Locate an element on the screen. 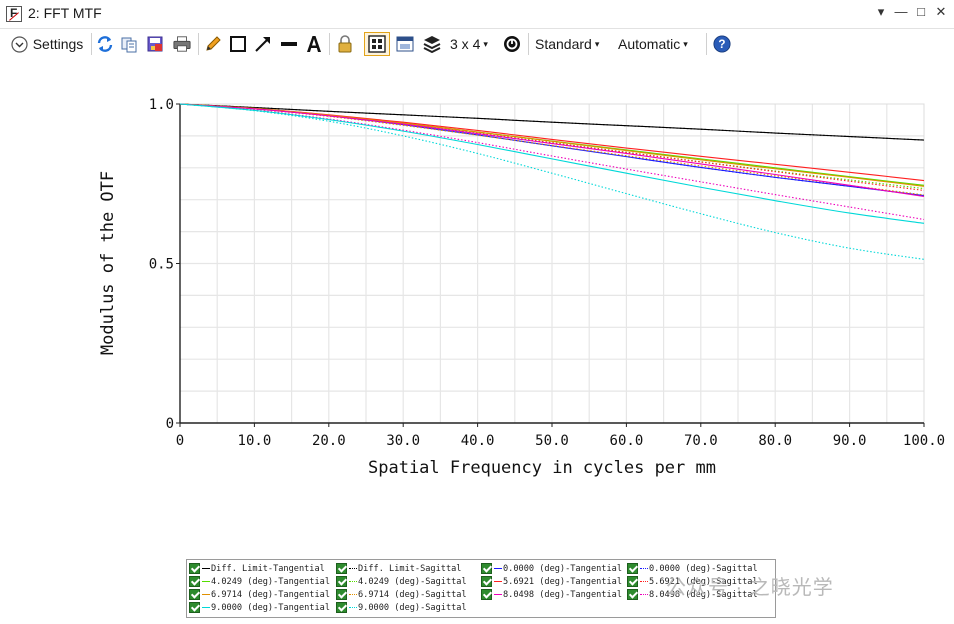 The width and height of the screenshot is (954, 624). x-tick-label: 30.0 is located at coordinates (403, 441).